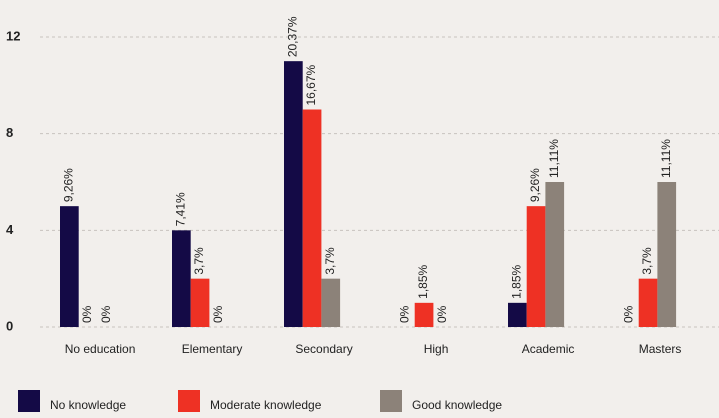 This screenshot has width=719, height=418. Describe the element at coordinates (548, 349) in the screenshot. I see `x-tick-label: Academic` at that location.